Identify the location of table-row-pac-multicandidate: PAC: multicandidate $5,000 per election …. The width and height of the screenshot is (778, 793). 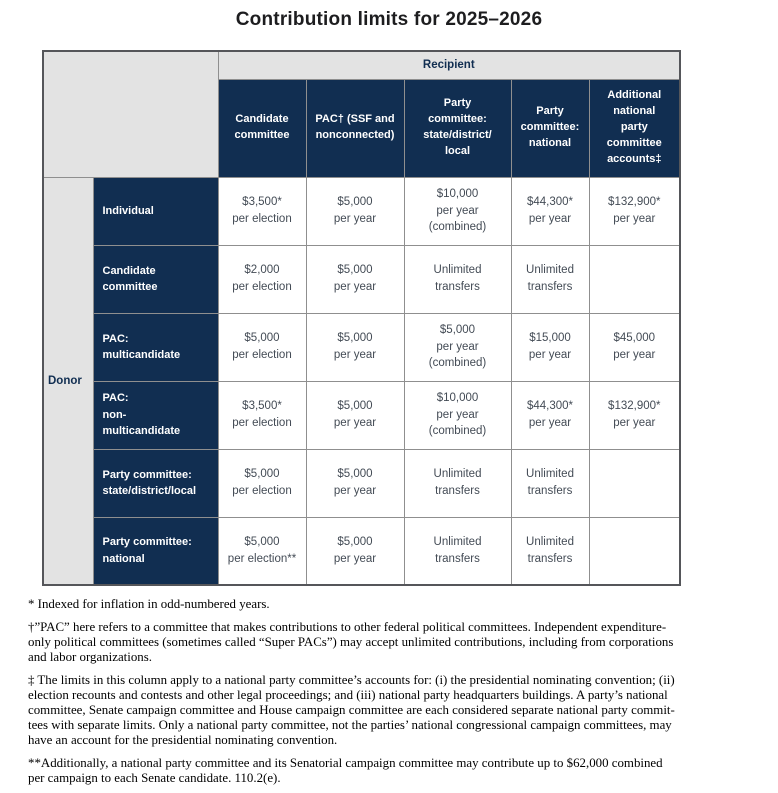
(362, 347).